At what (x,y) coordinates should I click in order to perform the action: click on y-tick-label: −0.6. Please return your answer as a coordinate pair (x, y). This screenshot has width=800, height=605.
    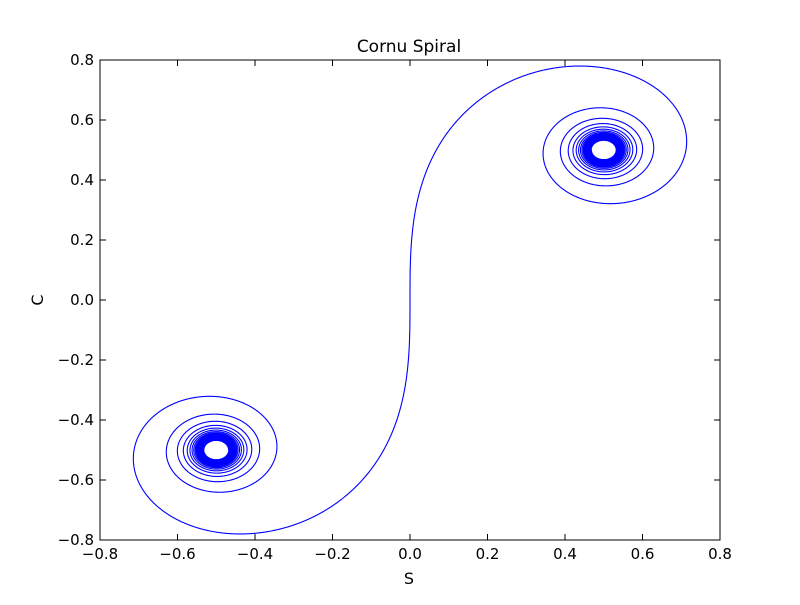
    Looking at the image, I should click on (76, 480).